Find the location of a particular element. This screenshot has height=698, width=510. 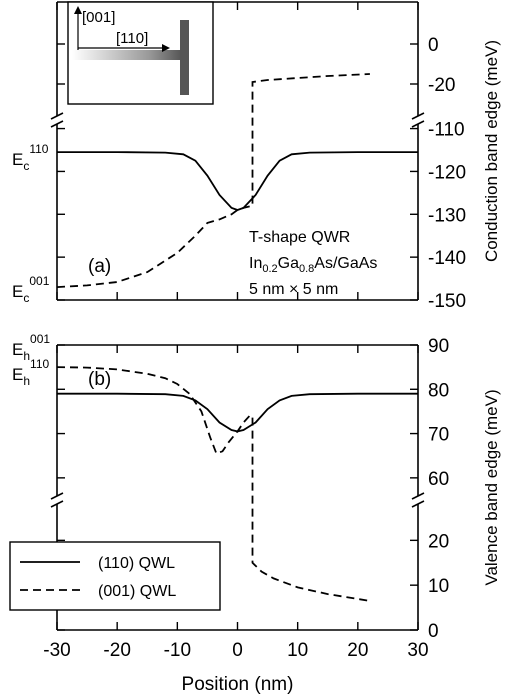

inset-well is located at coordinates (184, 57).